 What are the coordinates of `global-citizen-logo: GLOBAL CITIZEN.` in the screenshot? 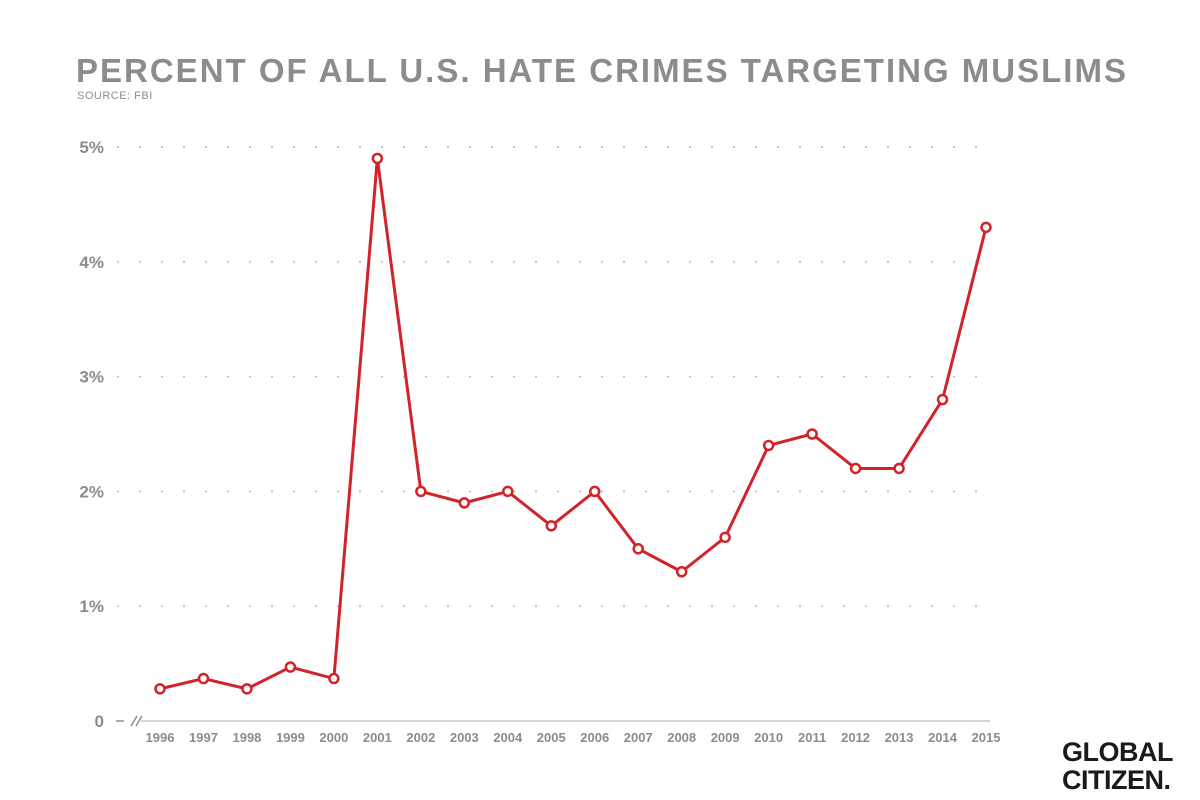 It's located at (1118, 766).